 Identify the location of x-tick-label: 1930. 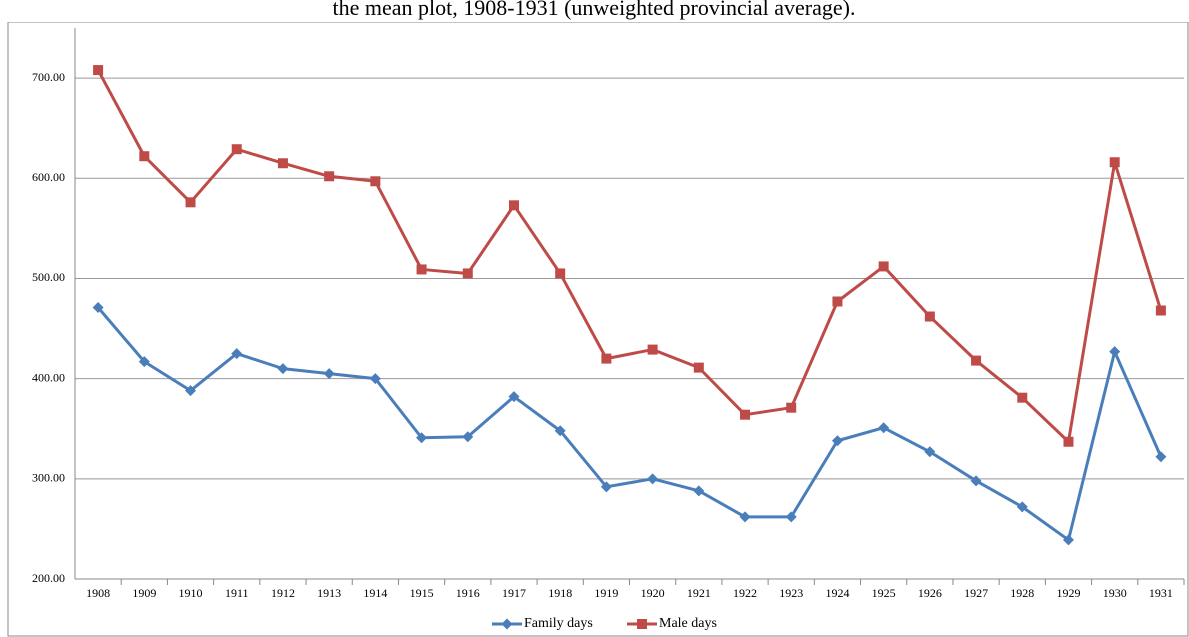
(1115, 593).